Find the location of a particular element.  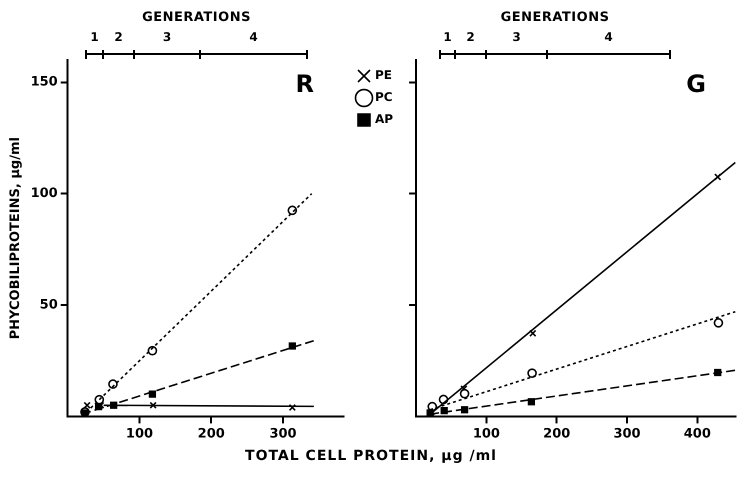

legend-label: PE is located at coordinates (383, 75).